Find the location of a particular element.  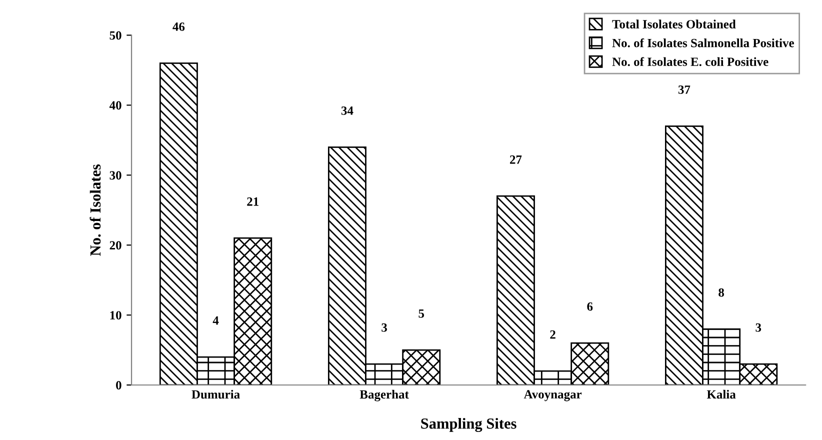

x-tick-label: Kalia is located at coordinates (721, 394).